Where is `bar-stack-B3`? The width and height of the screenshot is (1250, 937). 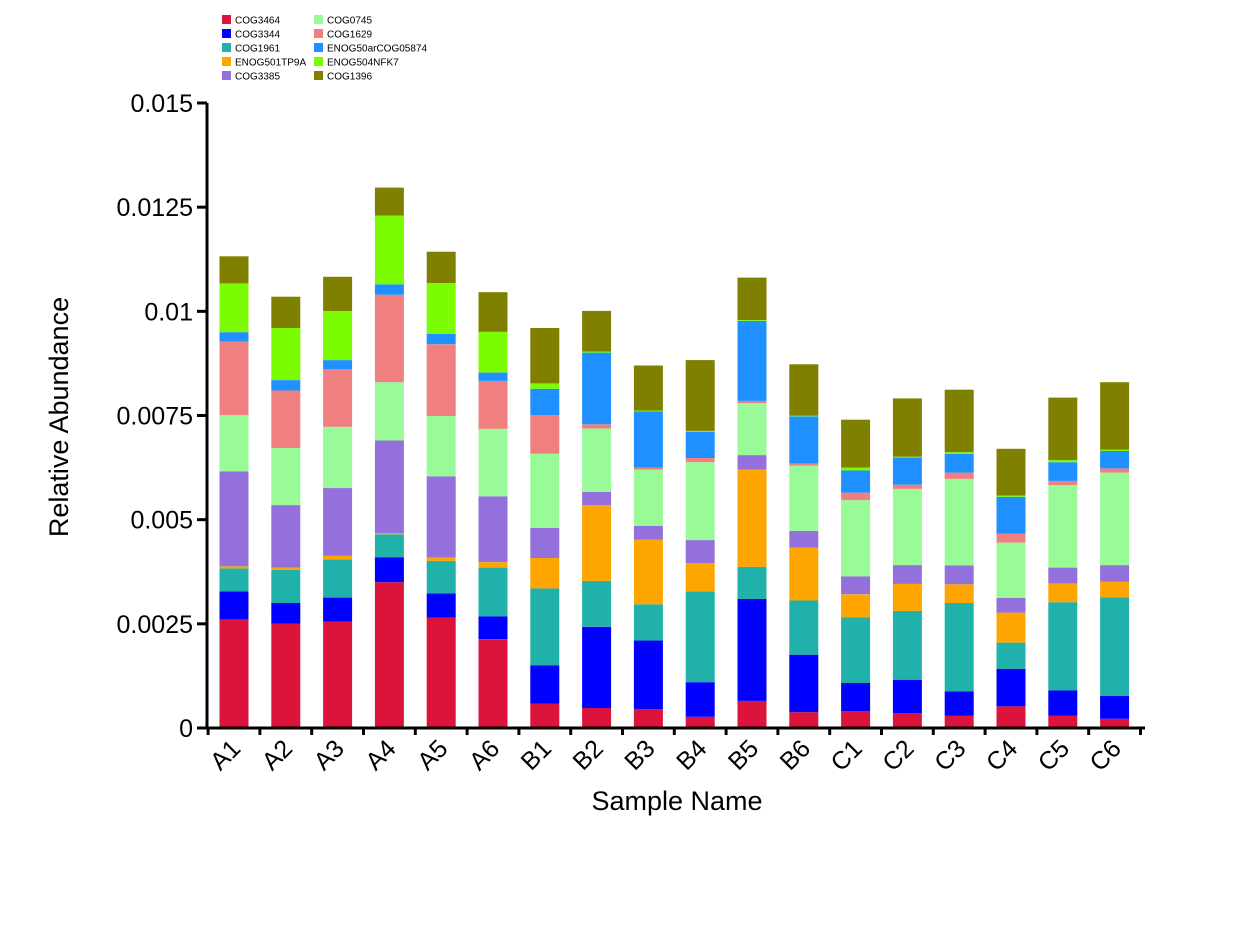 bar-stack-B3 is located at coordinates (648, 547).